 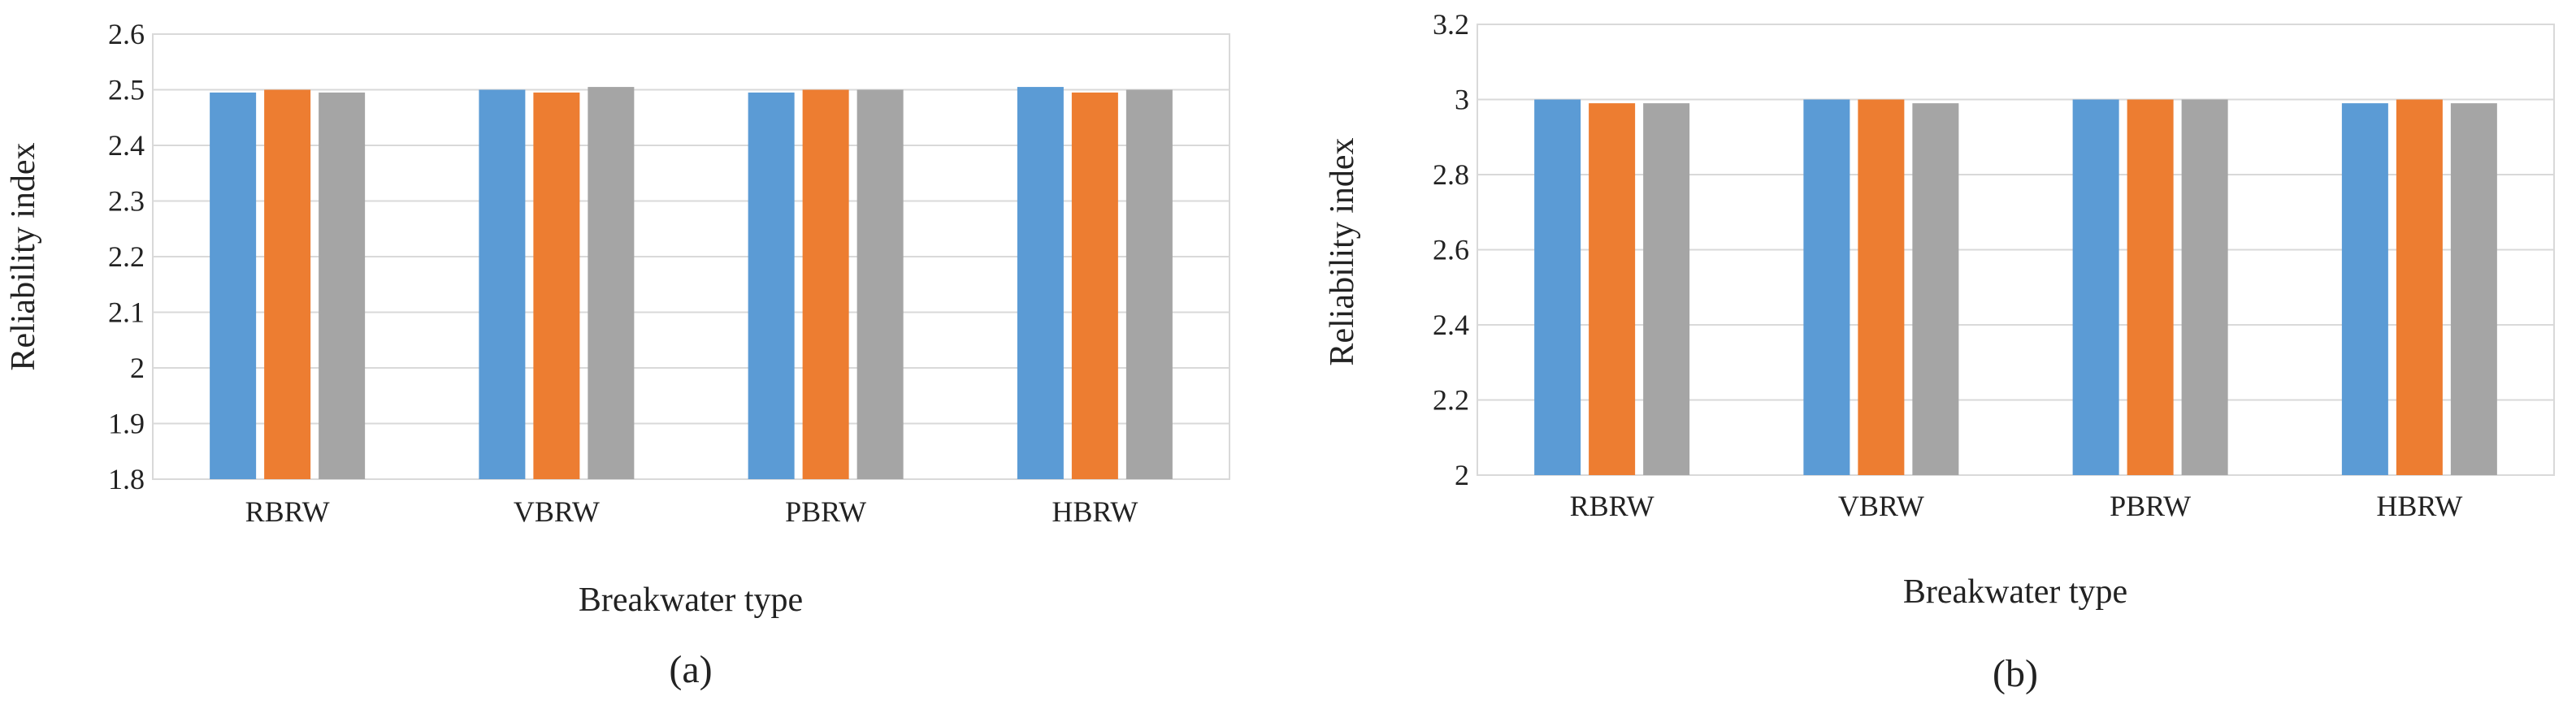 I want to click on y-tick-labels: 1.8 1.9 2 2.1 2.2 2.3 2.4 2.5 2.6, so click(x=126, y=256).